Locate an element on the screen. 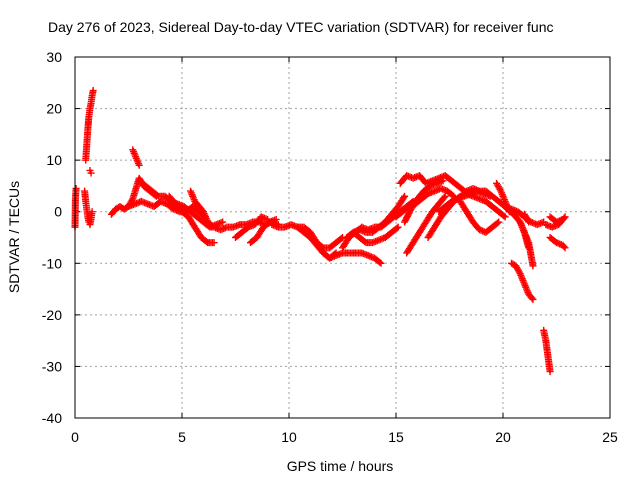 Image resolution: width=640 pixels, height=480 pixels. x-tick-label: 0 is located at coordinates (75, 437).